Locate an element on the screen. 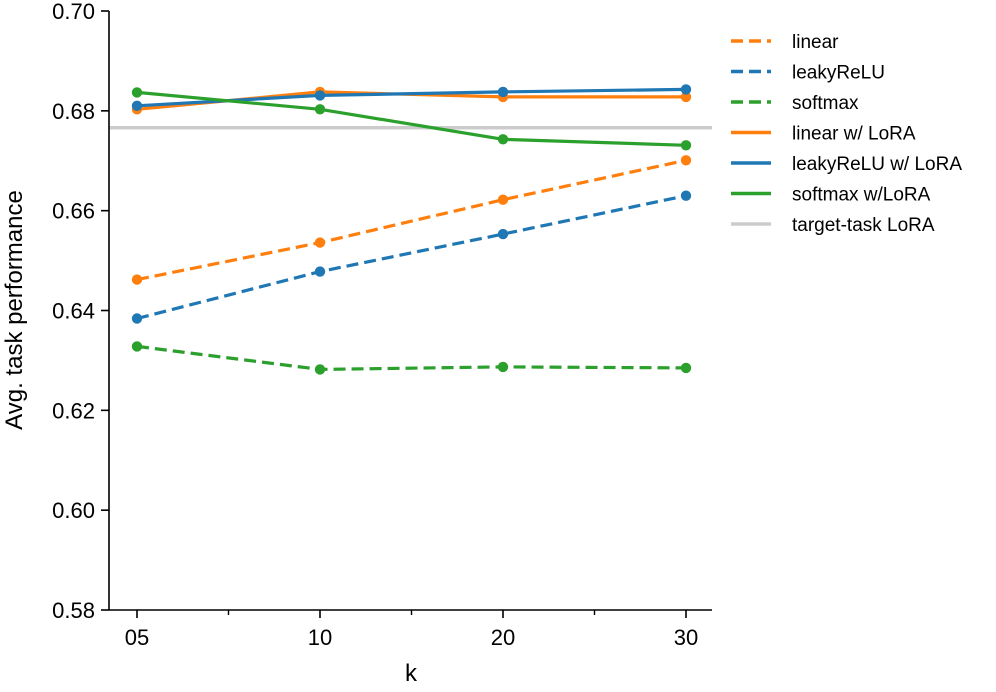 The image size is (996, 692). y-tick-label: 0.60 is located at coordinates (73, 510).